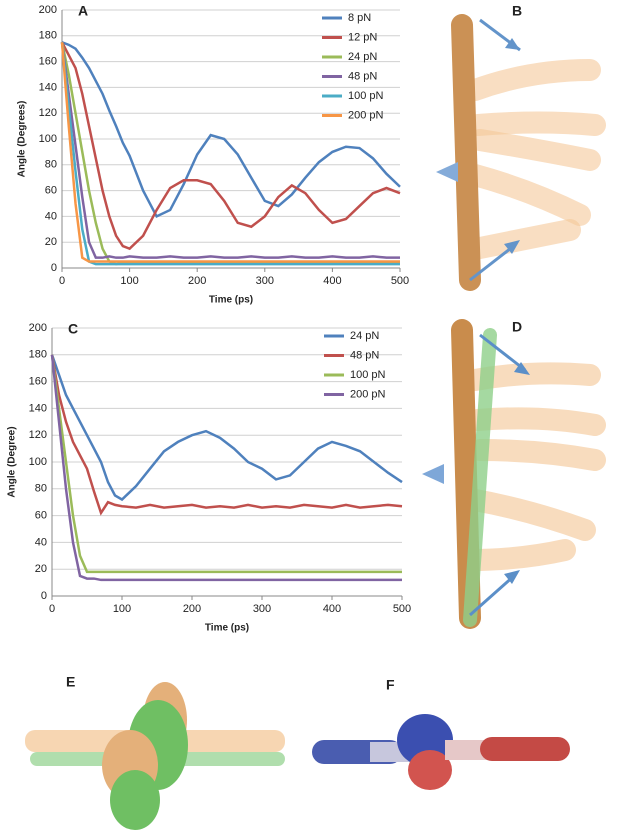 The height and width of the screenshot is (837, 617). What do you see at coordinates (155, 756) in the screenshot?
I see `structure-e` at bounding box center [155, 756].